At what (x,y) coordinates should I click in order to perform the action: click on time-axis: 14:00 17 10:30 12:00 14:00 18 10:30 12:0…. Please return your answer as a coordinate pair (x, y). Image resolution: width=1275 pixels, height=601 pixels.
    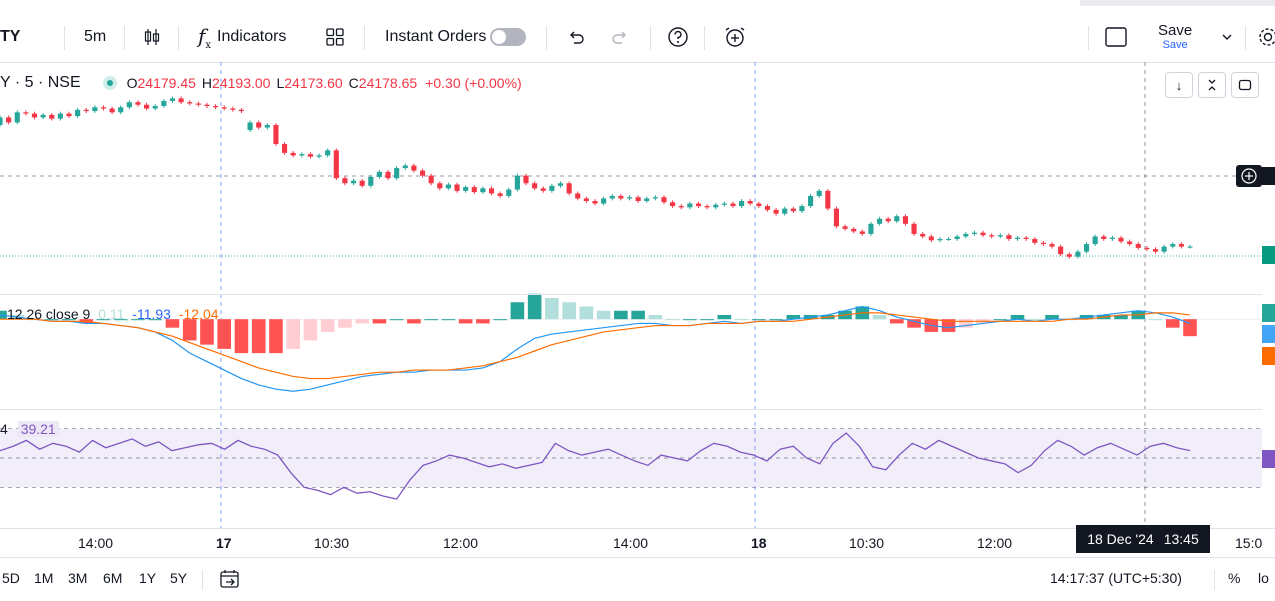
    Looking at the image, I should click on (637, 541).